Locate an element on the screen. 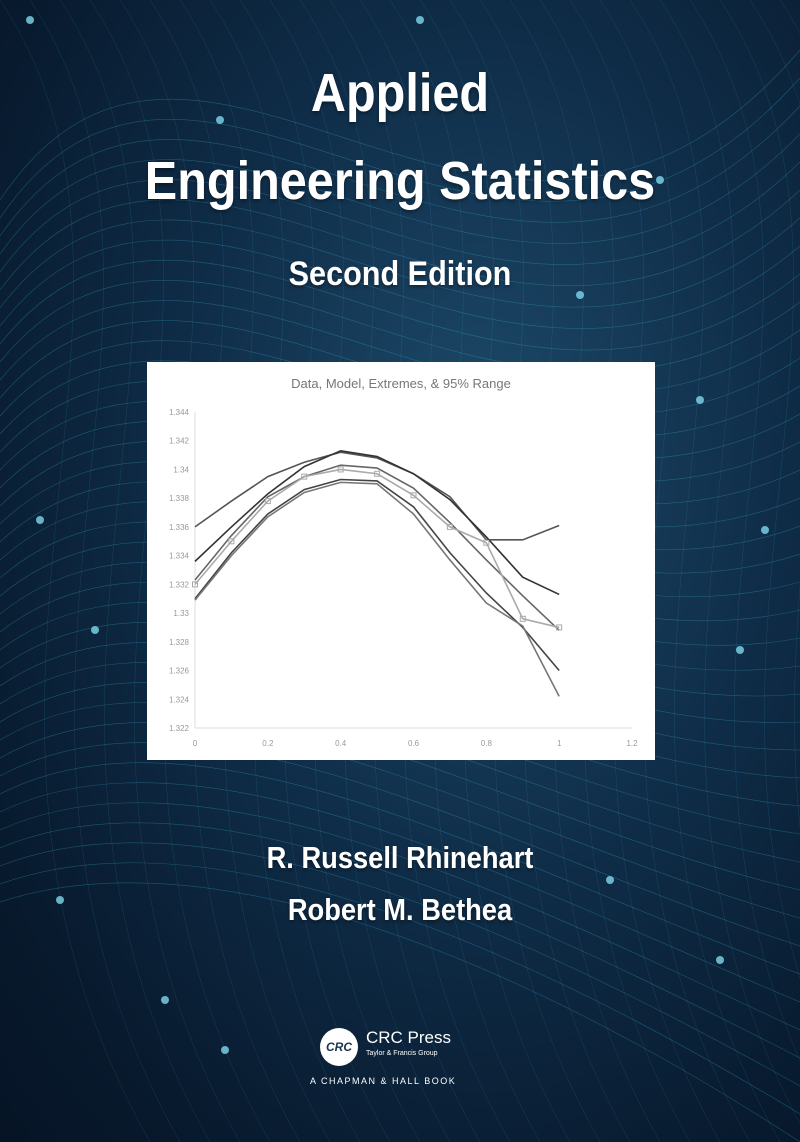 Image resolution: width=800 pixels, height=1142 pixels. author-2: Robert M. Bethea is located at coordinates (400, 909).